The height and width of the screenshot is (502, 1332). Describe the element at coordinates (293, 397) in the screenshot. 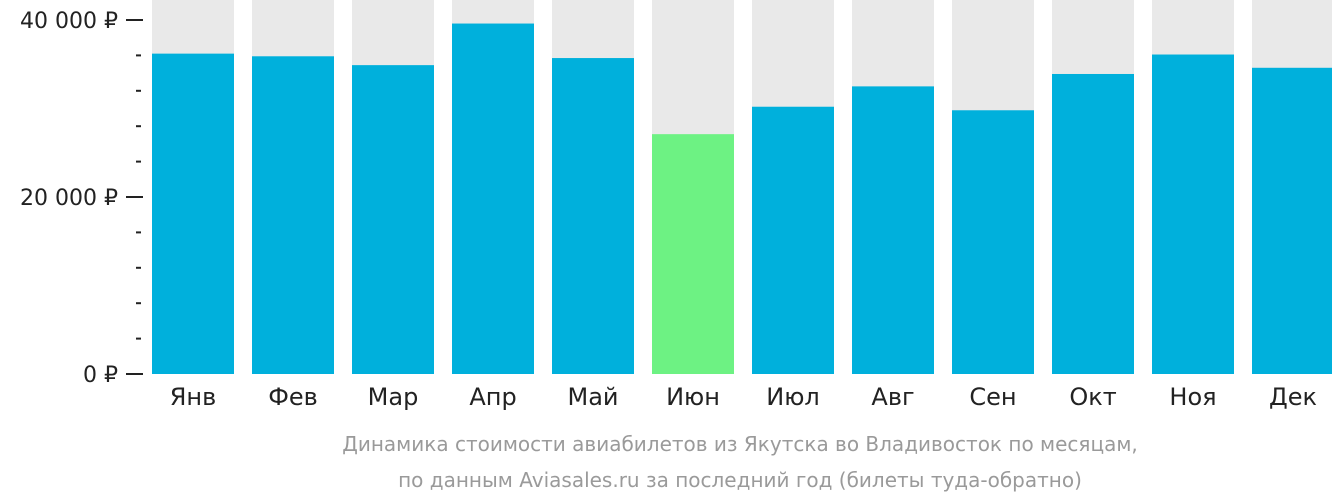

I see `x-tick-label-2: Фев` at that location.